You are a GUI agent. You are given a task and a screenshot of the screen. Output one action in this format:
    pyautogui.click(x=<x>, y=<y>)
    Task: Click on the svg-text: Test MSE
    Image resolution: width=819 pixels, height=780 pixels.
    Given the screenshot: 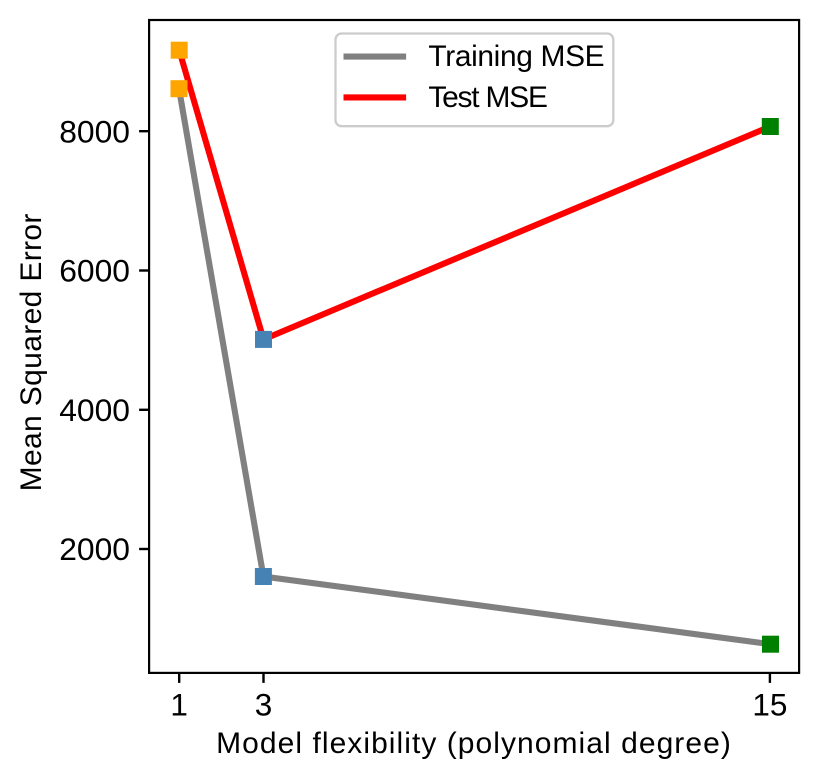 What is the action you would take?
    pyautogui.click(x=487, y=97)
    